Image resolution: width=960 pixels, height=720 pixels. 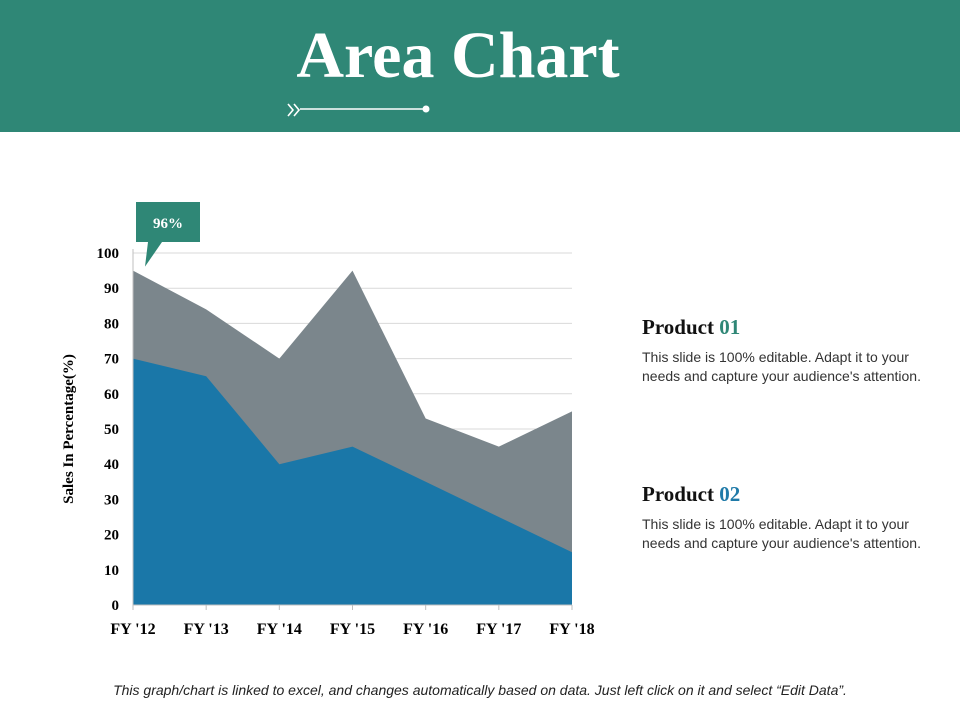 What do you see at coordinates (132, 629) in the screenshot?
I see `x-tick-label-0: FY '12` at bounding box center [132, 629].